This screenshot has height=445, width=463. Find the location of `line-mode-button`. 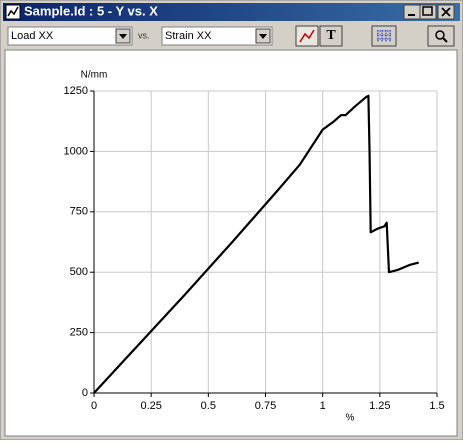

line-mode-button is located at coordinates (307, 36).